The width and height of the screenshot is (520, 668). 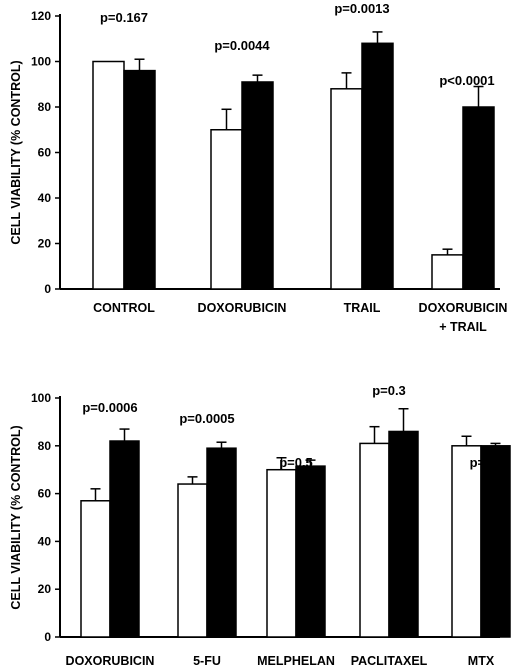 I want to click on category-label: MTX, so click(x=481, y=661).